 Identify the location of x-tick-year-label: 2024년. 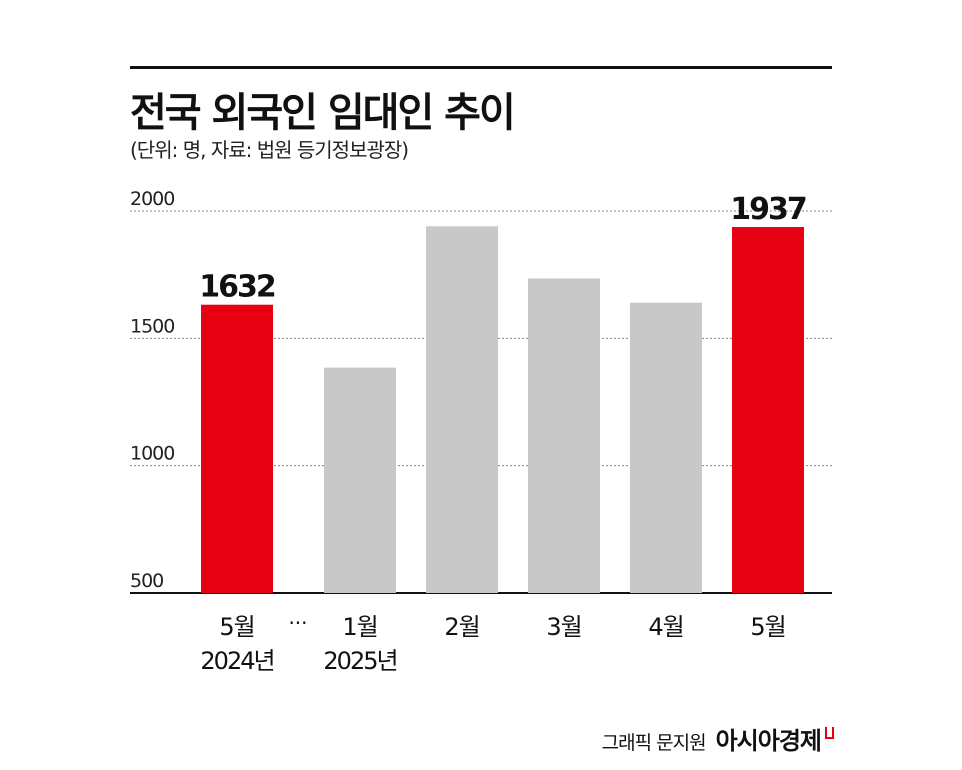
(236, 661).